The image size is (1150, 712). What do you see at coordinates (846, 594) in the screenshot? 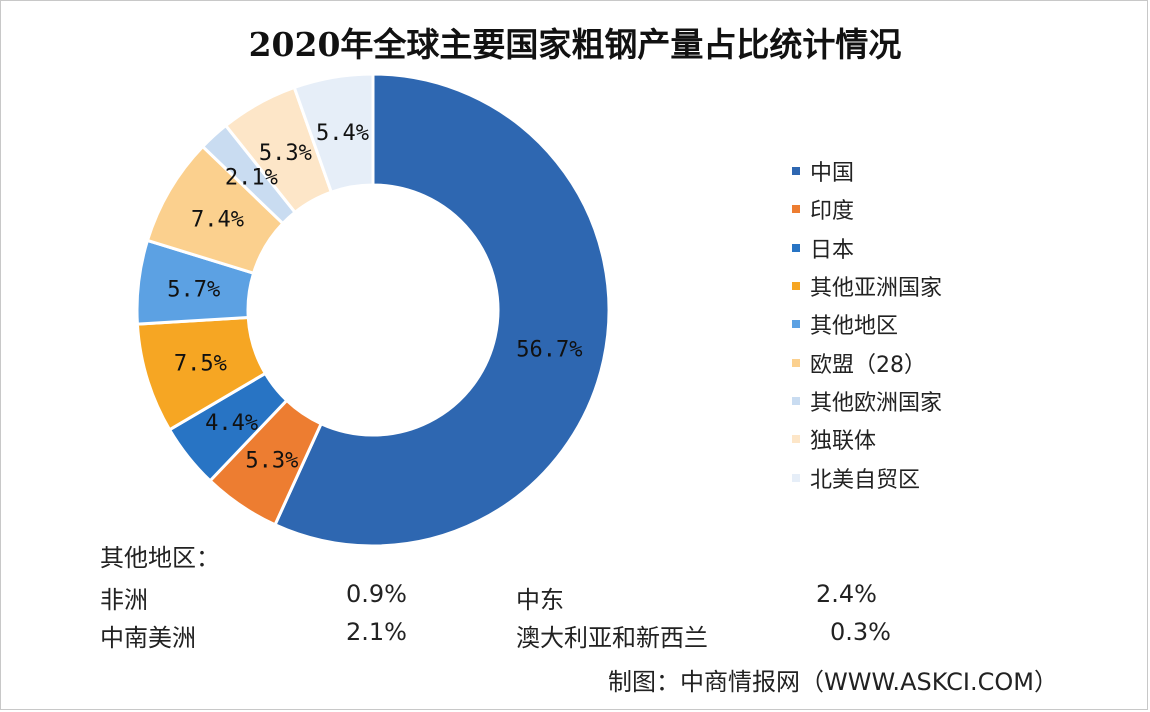
I see `region-value: 2.4%` at bounding box center [846, 594].